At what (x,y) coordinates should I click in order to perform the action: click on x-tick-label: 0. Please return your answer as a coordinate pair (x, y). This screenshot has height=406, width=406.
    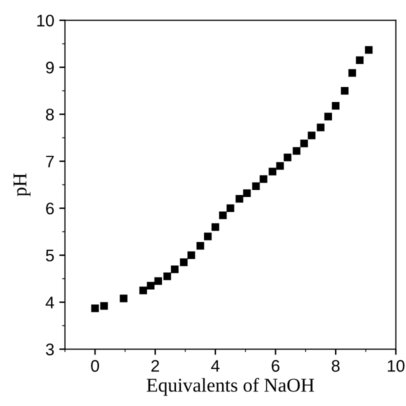
    Looking at the image, I should click on (95, 366).